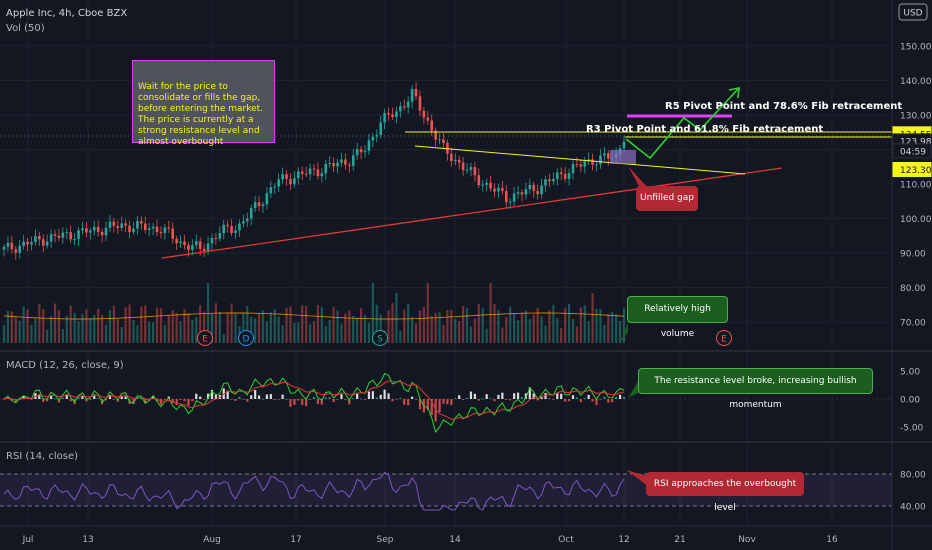  I want to click on support-trendline, so click(472, 213).